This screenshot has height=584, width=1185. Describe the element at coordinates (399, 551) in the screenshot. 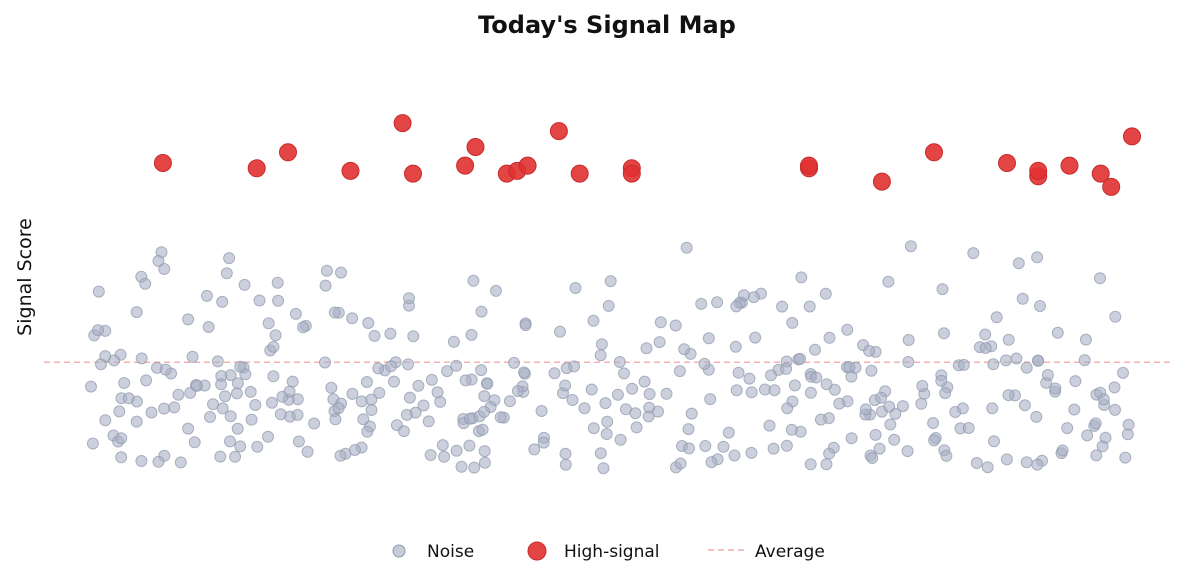

I see `legend-noise-marker` at that location.